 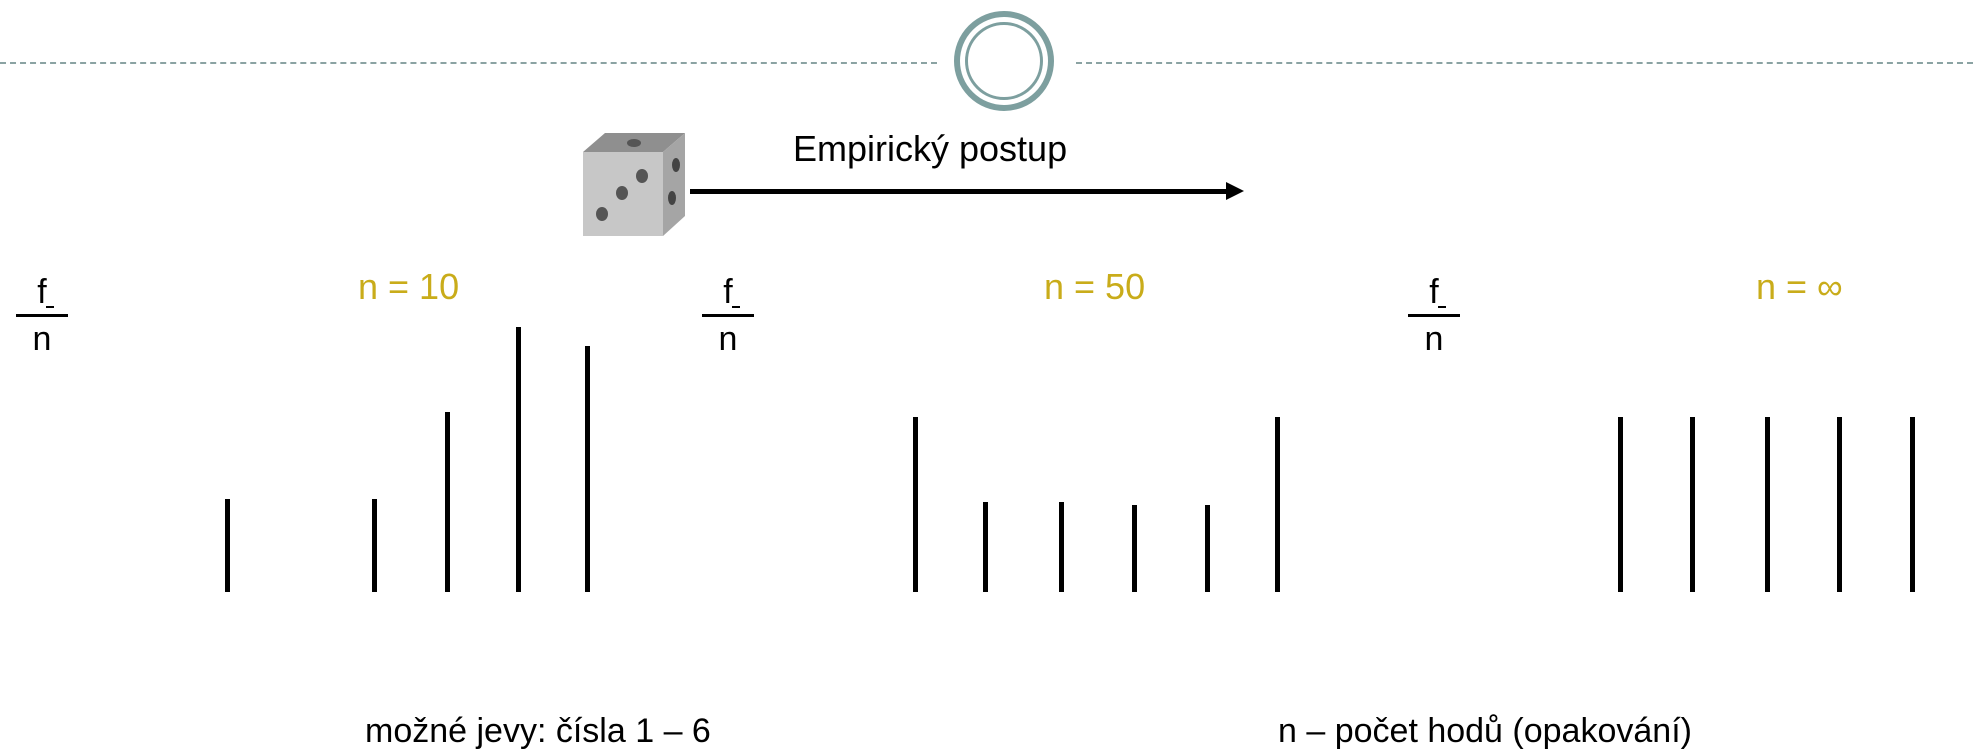 I want to click on header-divider-right, so click(x=1524, y=63).